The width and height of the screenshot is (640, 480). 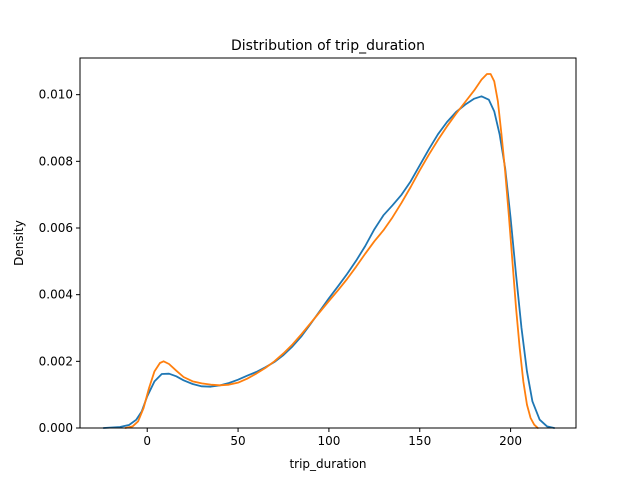 I want to click on chart-title: Distribution of trip_duration, so click(x=328, y=46).